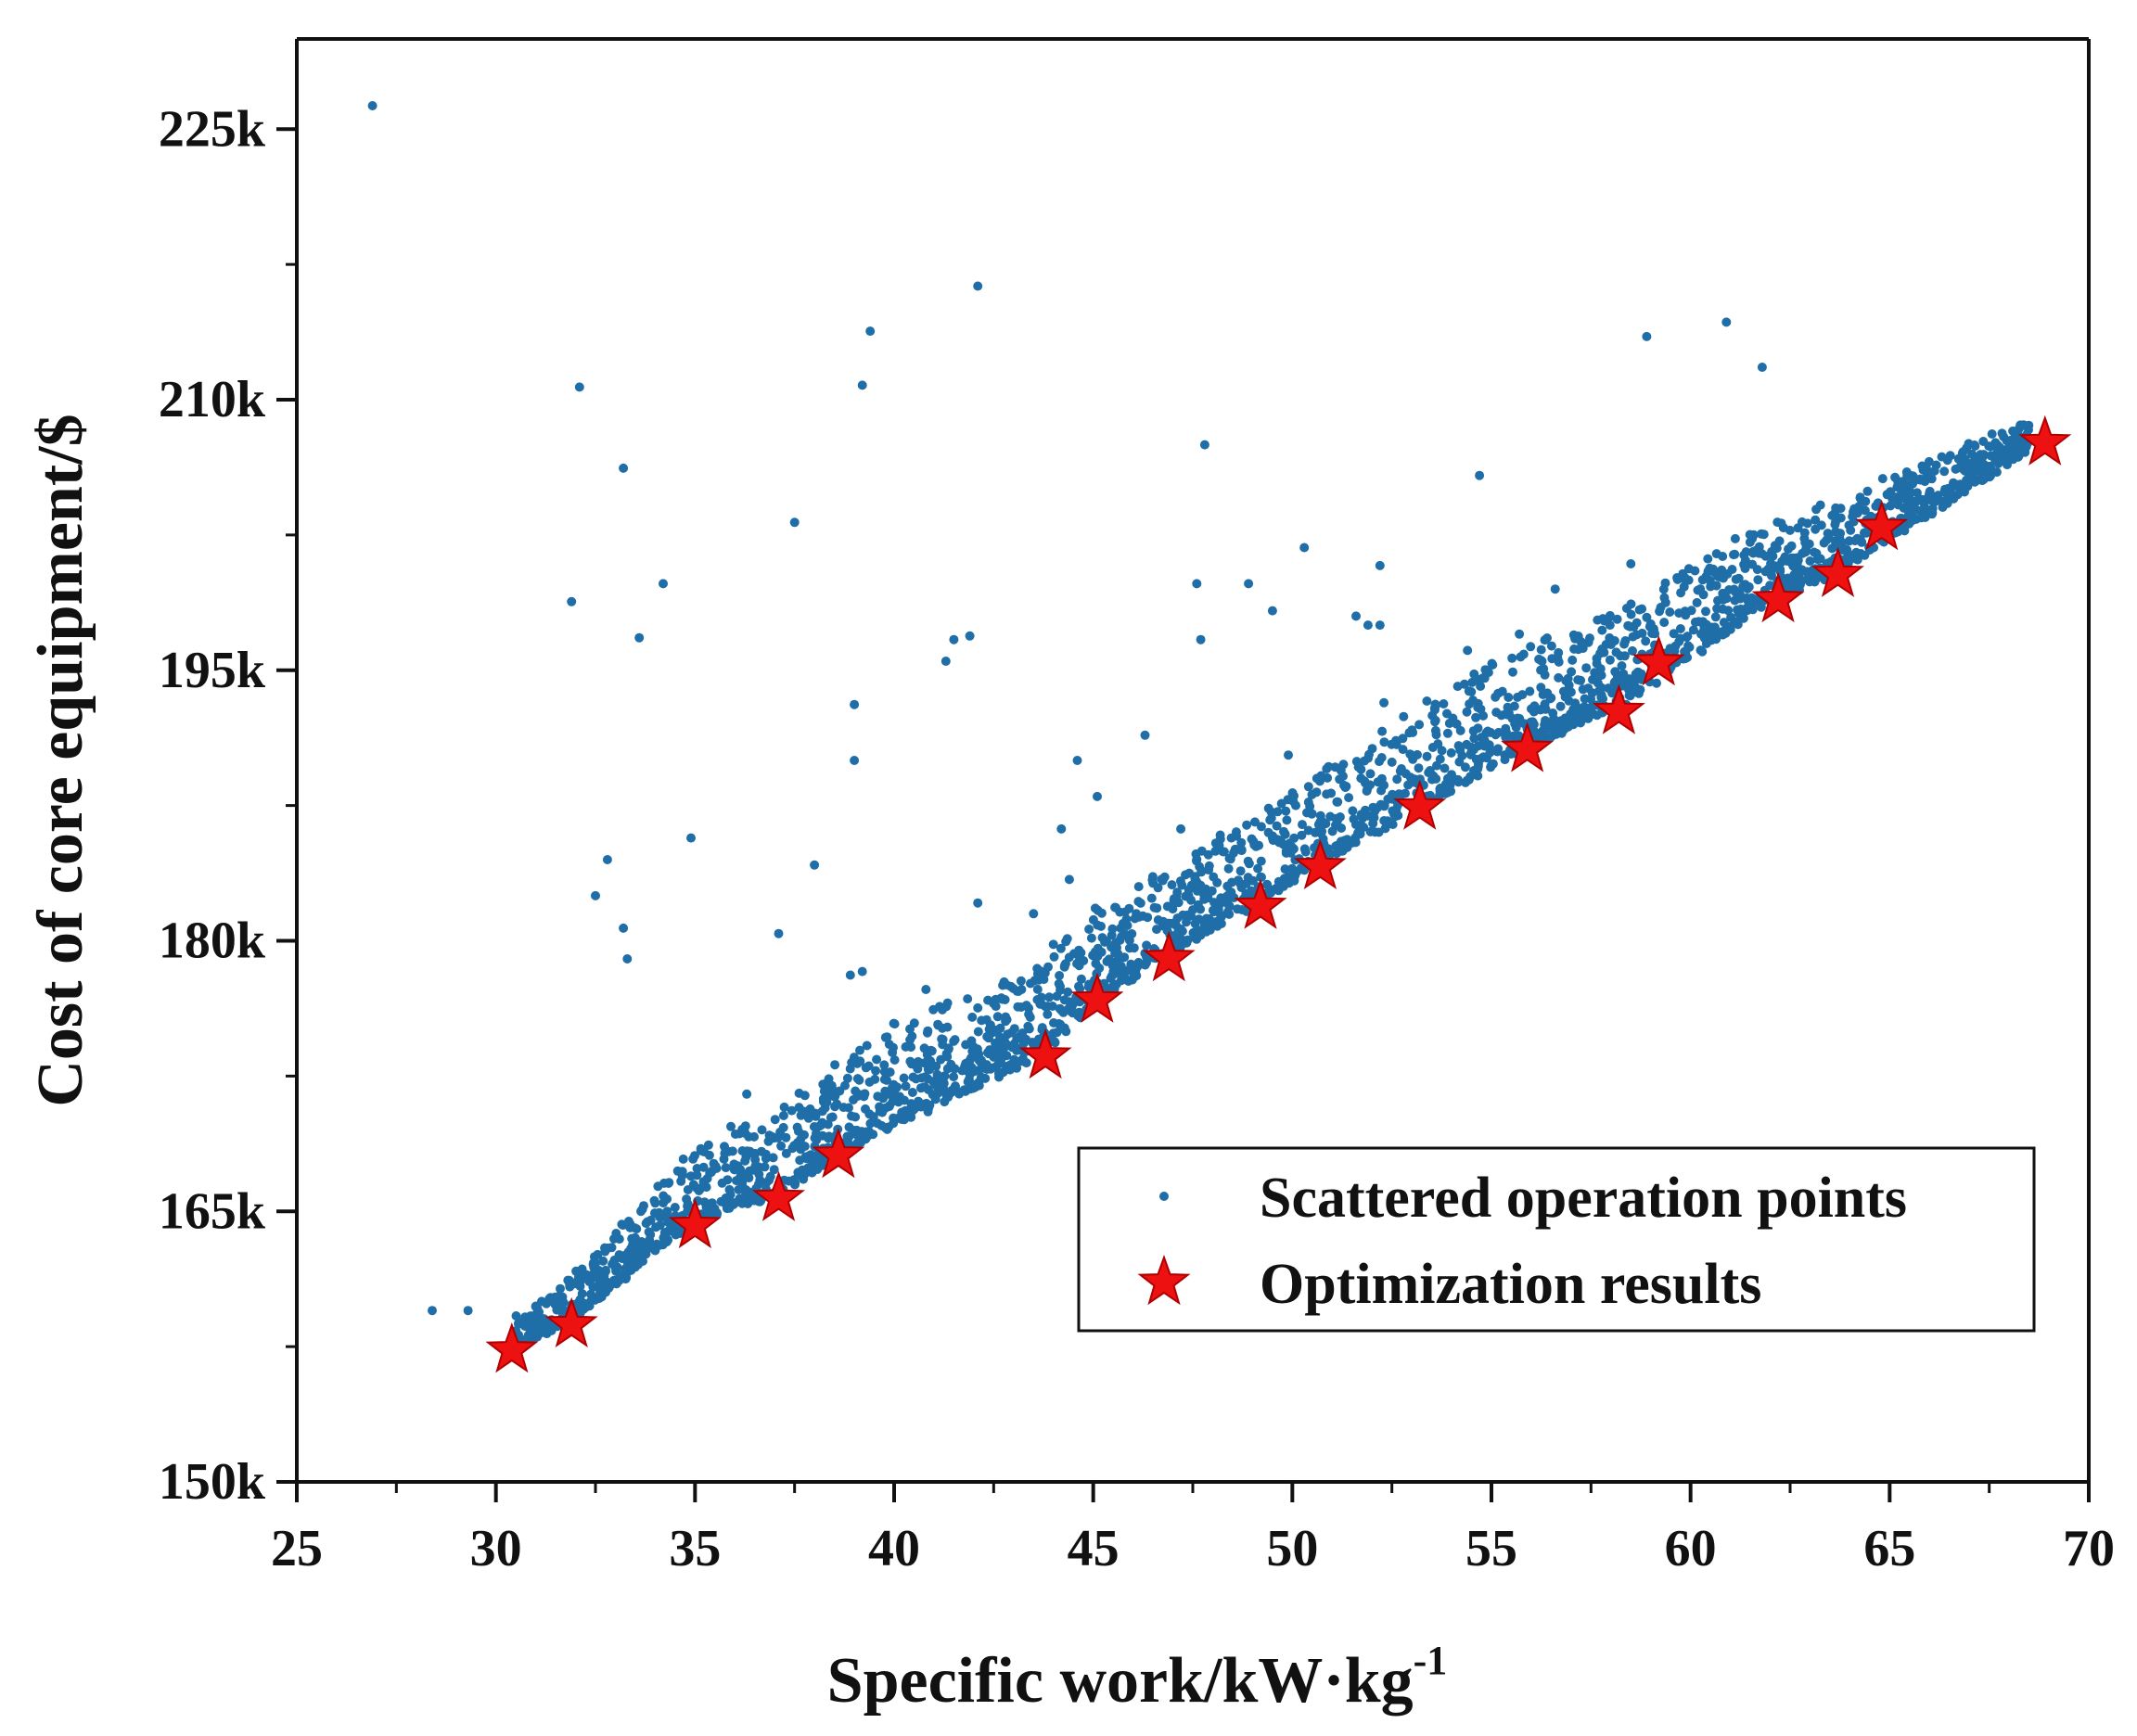 The image size is (2137, 1736). What do you see at coordinates (1292, 1548) in the screenshot?
I see `x-tick-label: 50` at bounding box center [1292, 1548].